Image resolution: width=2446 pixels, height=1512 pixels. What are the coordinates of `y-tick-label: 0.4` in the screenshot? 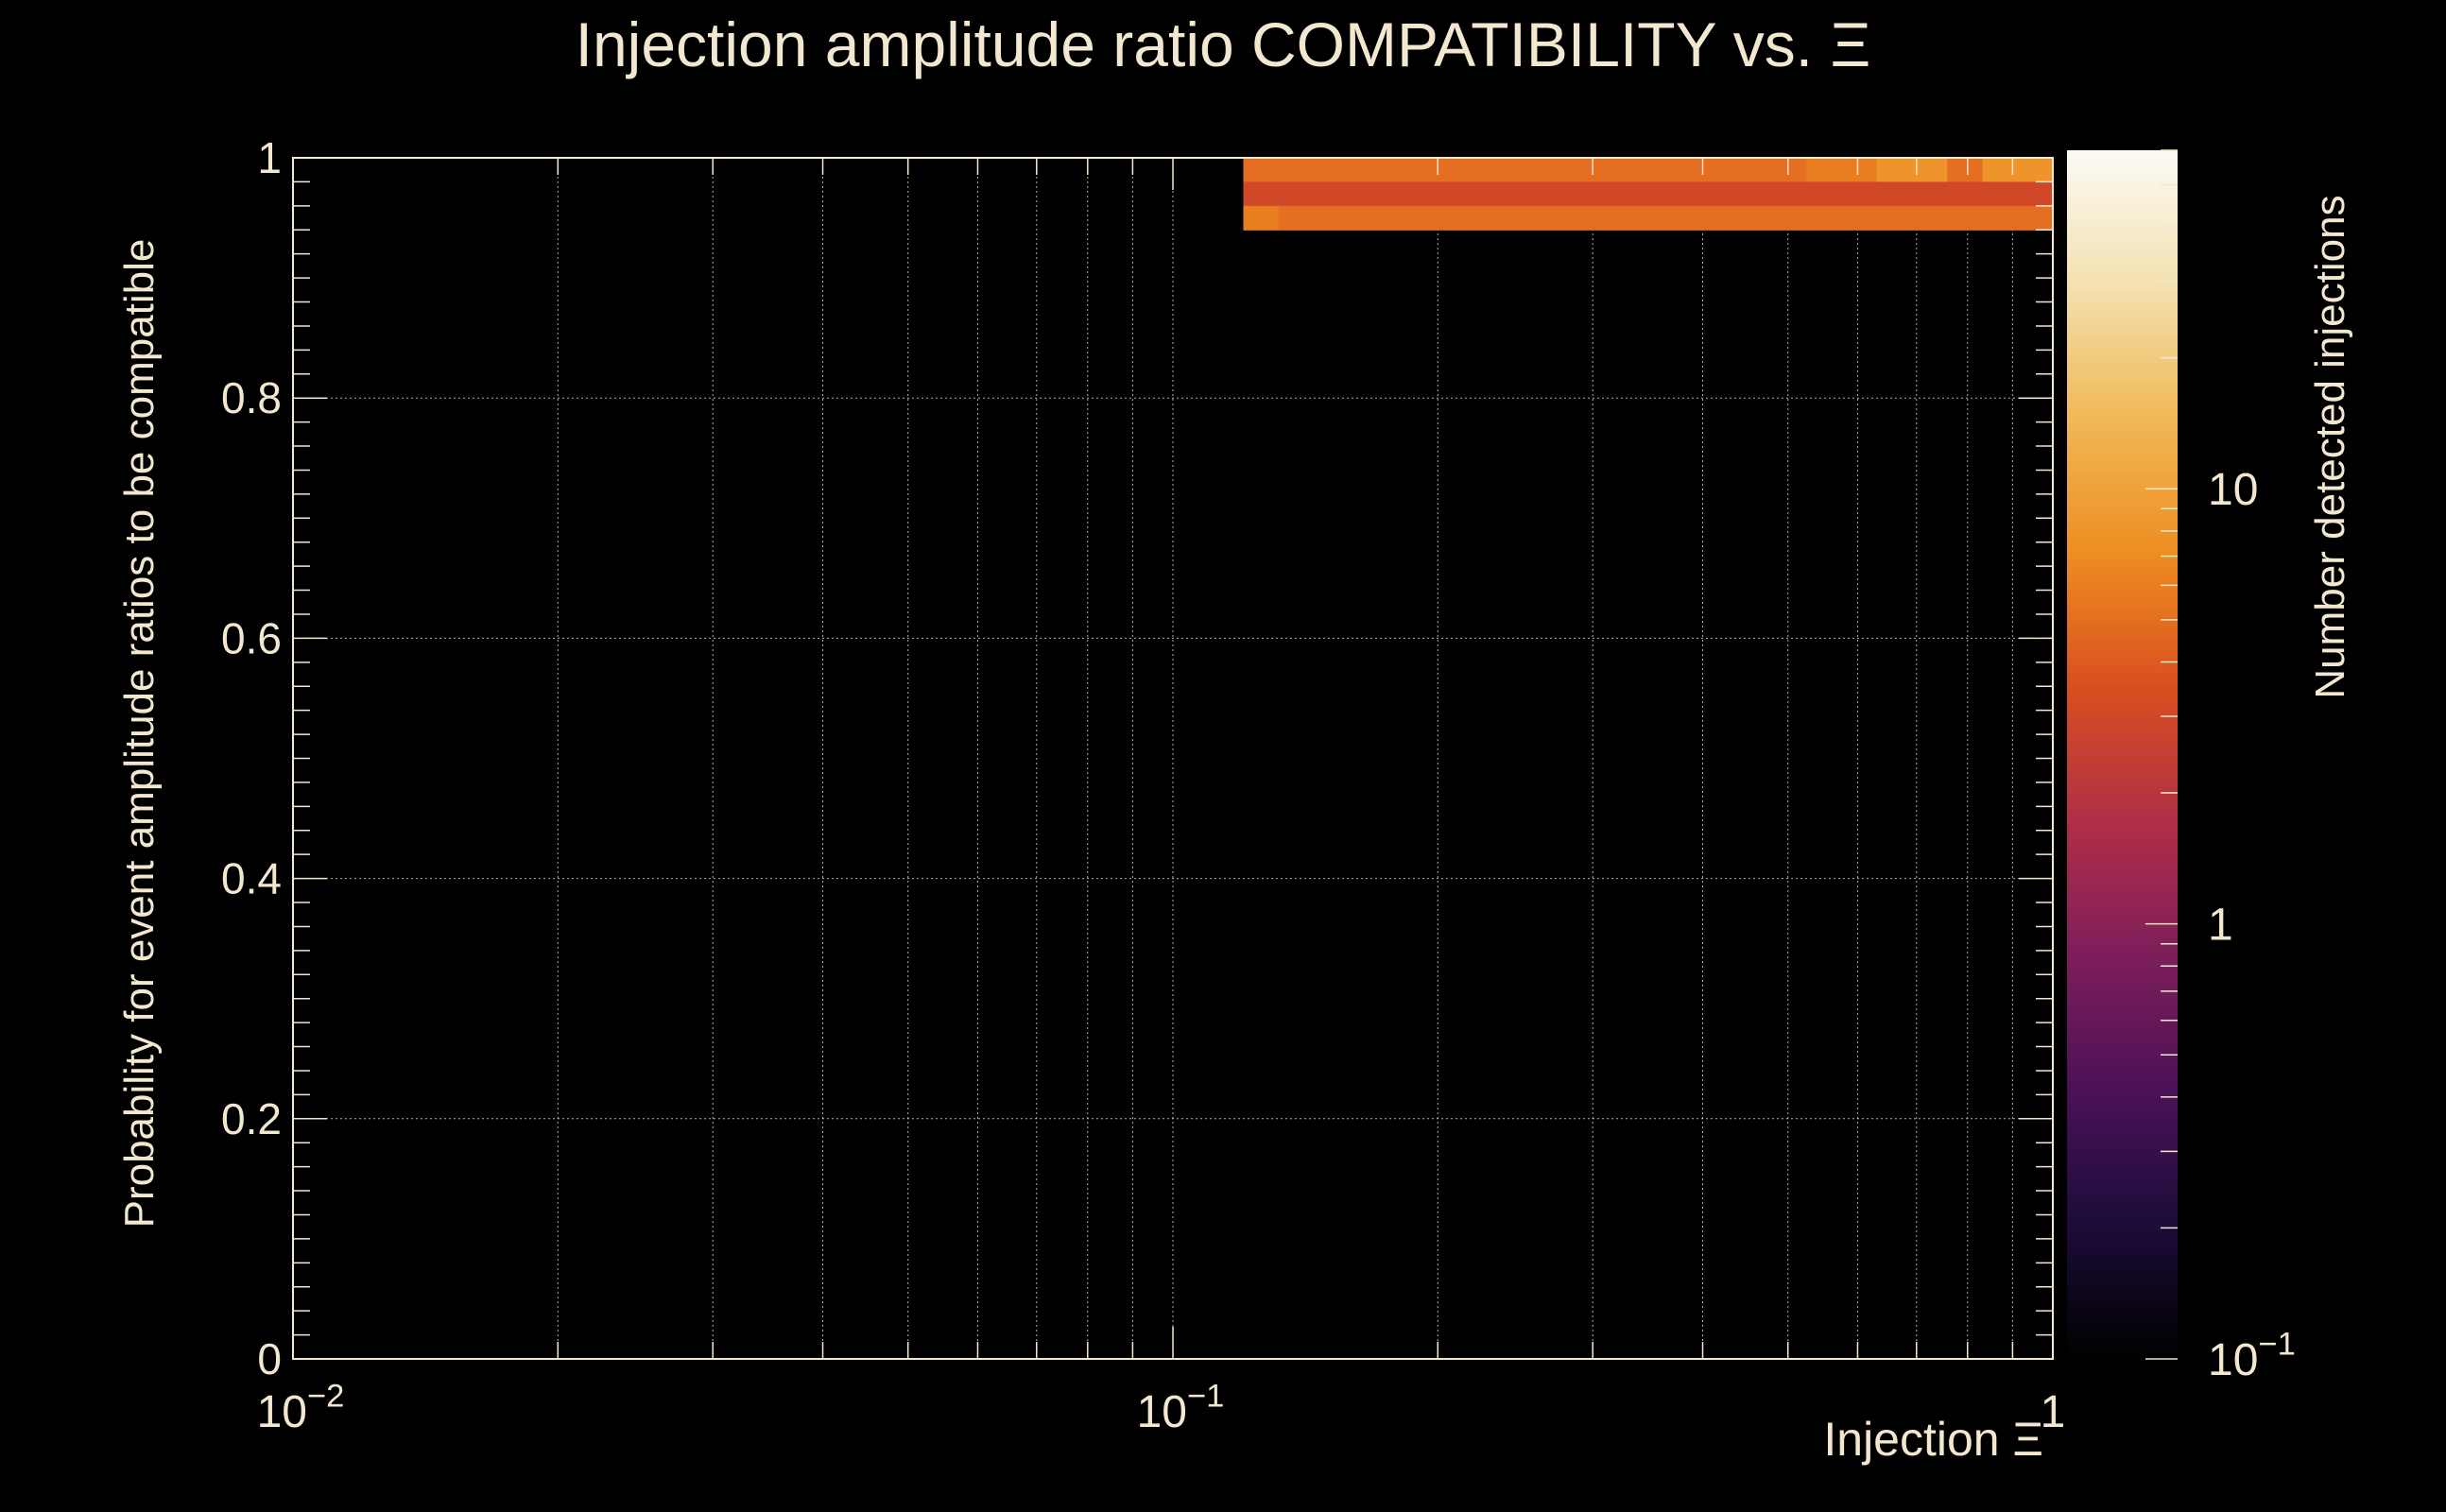 It's located at (251, 878).